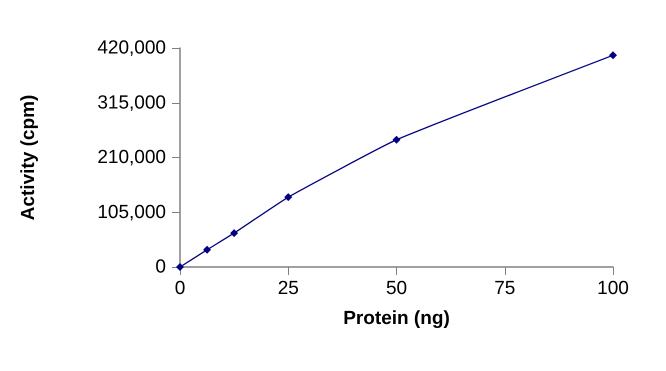 Image resolution: width=666 pixels, height=371 pixels. I want to click on y-tick-label: 420,000, so click(131, 48).